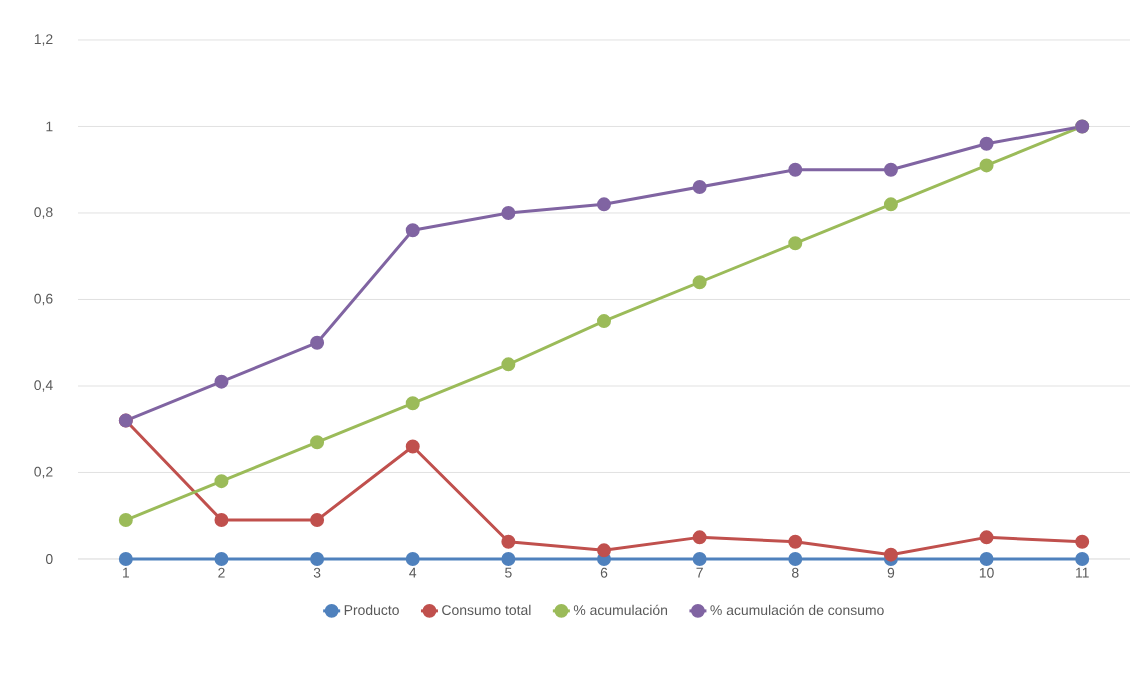 This screenshot has width=1144, height=676. What do you see at coordinates (891, 572) in the screenshot?
I see `x-tick-label: 9` at bounding box center [891, 572].